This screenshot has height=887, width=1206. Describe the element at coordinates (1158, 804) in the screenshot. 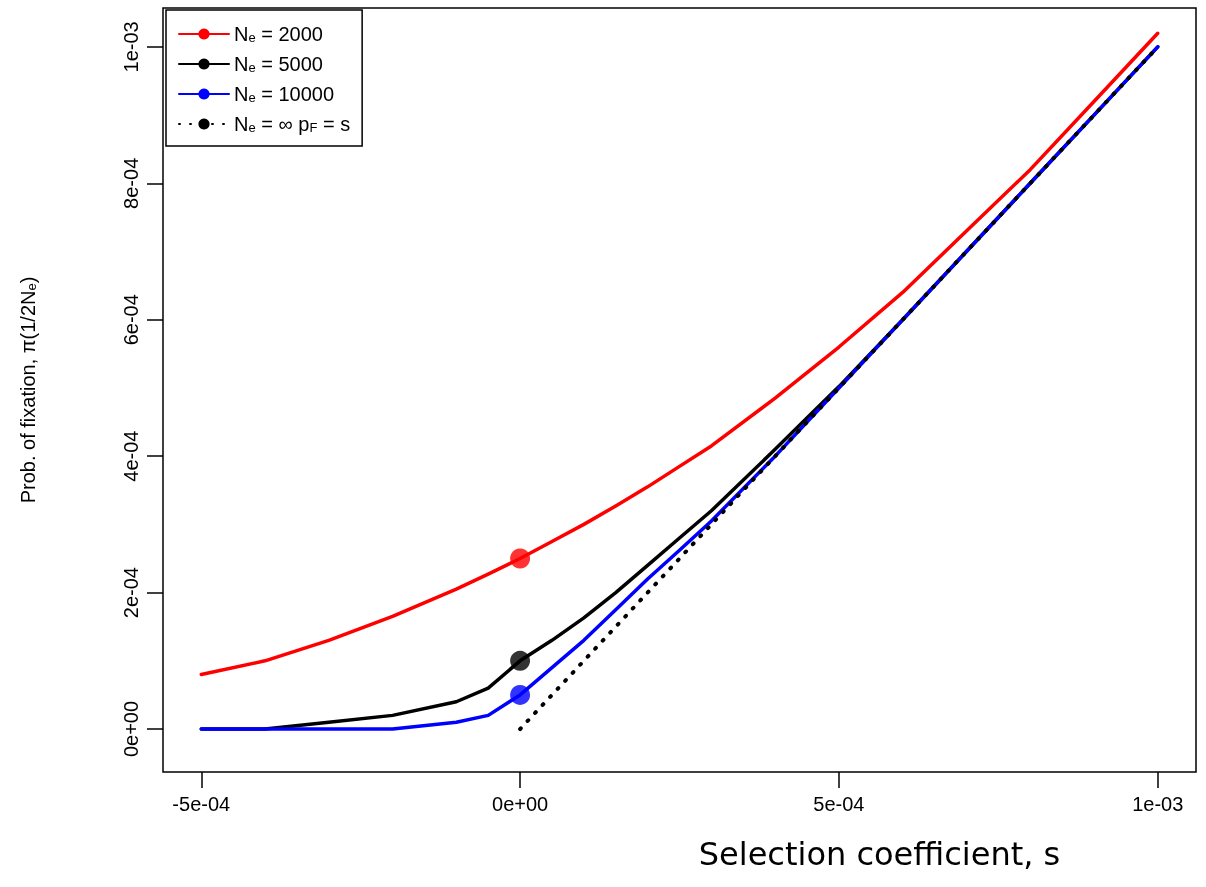

I see `x-tick-label: 1e-03` at that location.